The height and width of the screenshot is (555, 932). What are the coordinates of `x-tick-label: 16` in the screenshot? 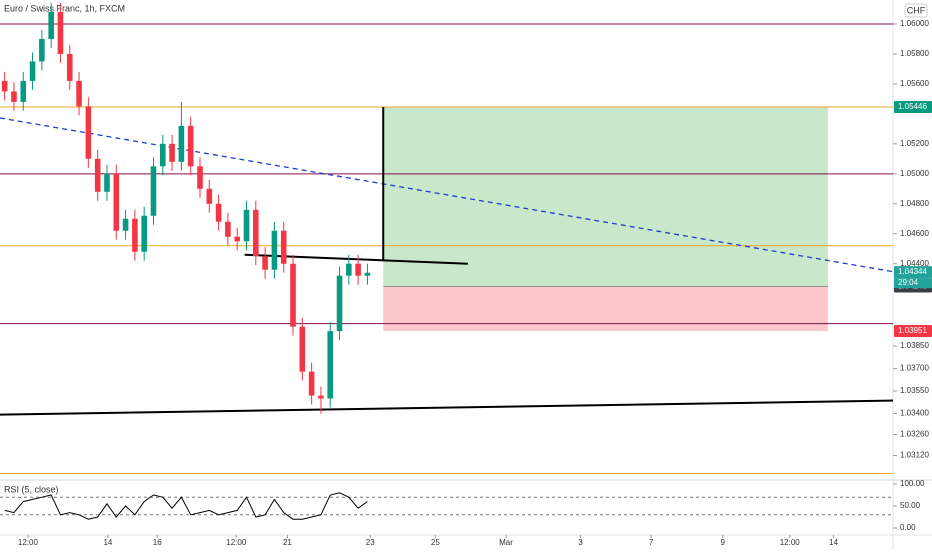 It's located at (157, 542).